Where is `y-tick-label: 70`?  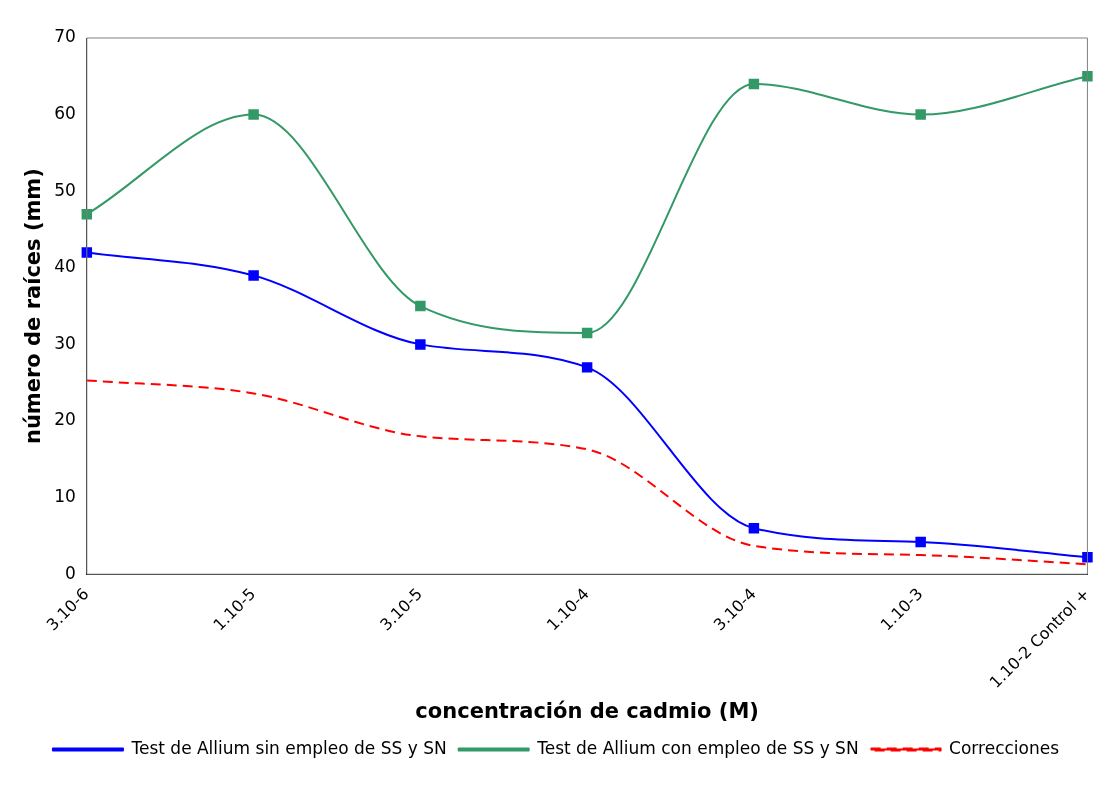 y-tick-label: 70 is located at coordinates (65, 36).